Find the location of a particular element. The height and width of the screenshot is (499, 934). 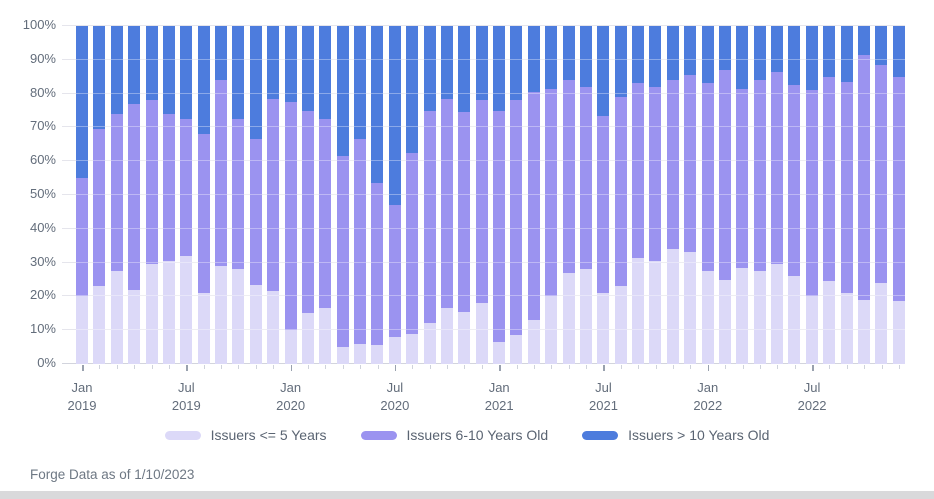

bar-sep-2021 is located at coordinates (638, 195).